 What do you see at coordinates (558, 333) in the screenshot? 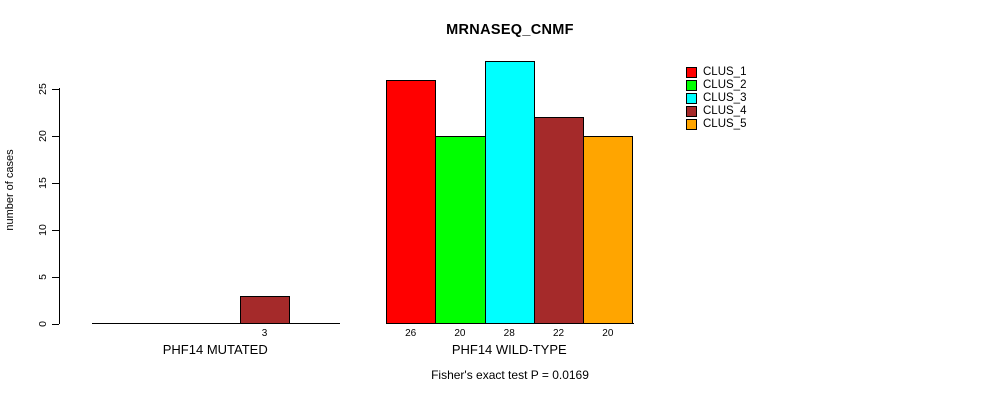
I see `bar-value-label-clus-4-phf14-wild-type: 22` at bounding box center [558, 333].